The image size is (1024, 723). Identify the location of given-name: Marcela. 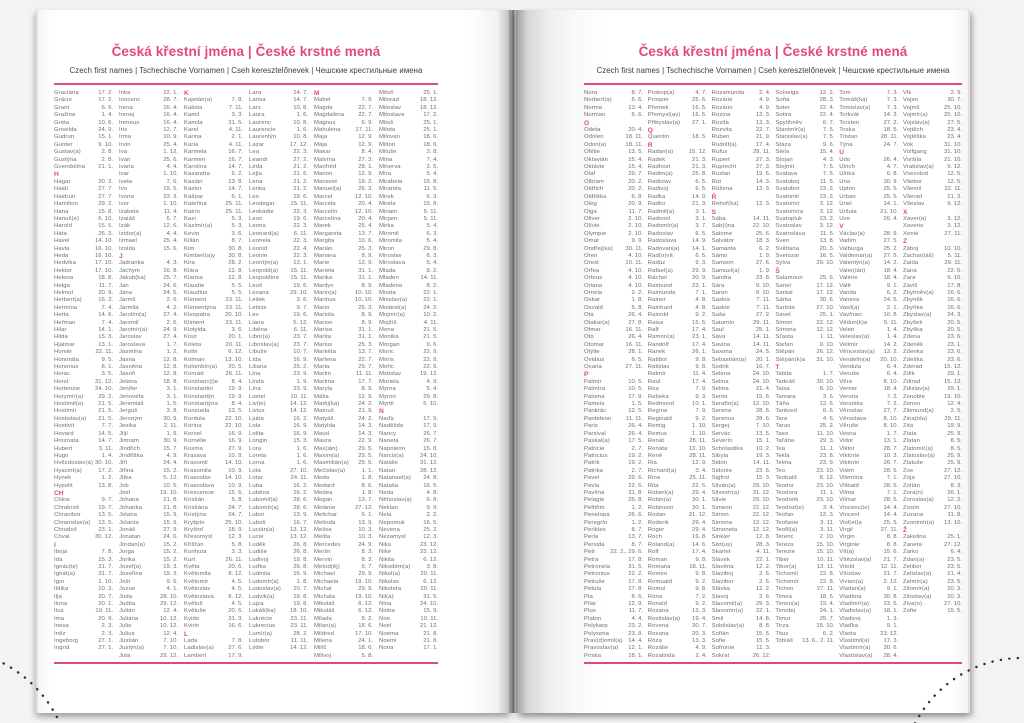
(325, 204).